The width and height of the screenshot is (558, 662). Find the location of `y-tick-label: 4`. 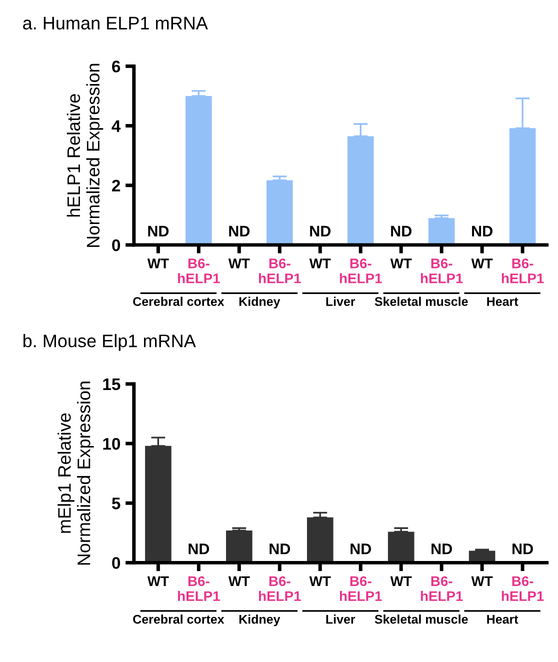

y-tick-label: 4 is located at coordinates (116, 126).